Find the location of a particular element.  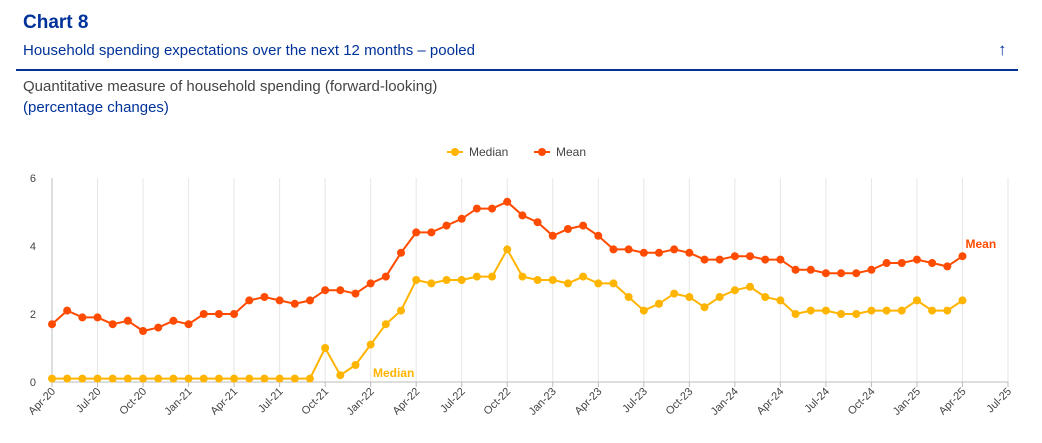

legend-label: Mean is located at coordinates (571, 152).